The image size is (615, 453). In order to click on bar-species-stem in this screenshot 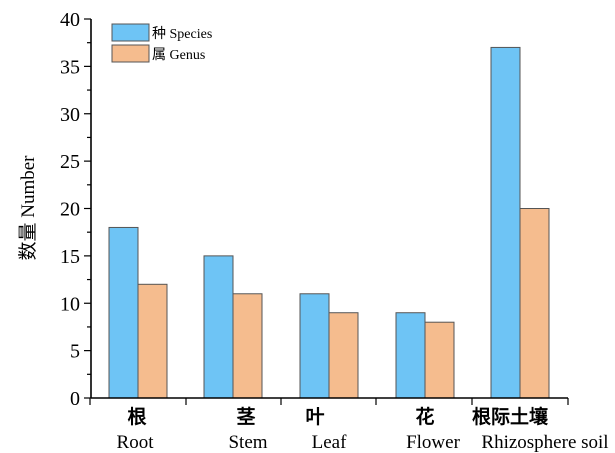, I will do `click(218, 327)`.